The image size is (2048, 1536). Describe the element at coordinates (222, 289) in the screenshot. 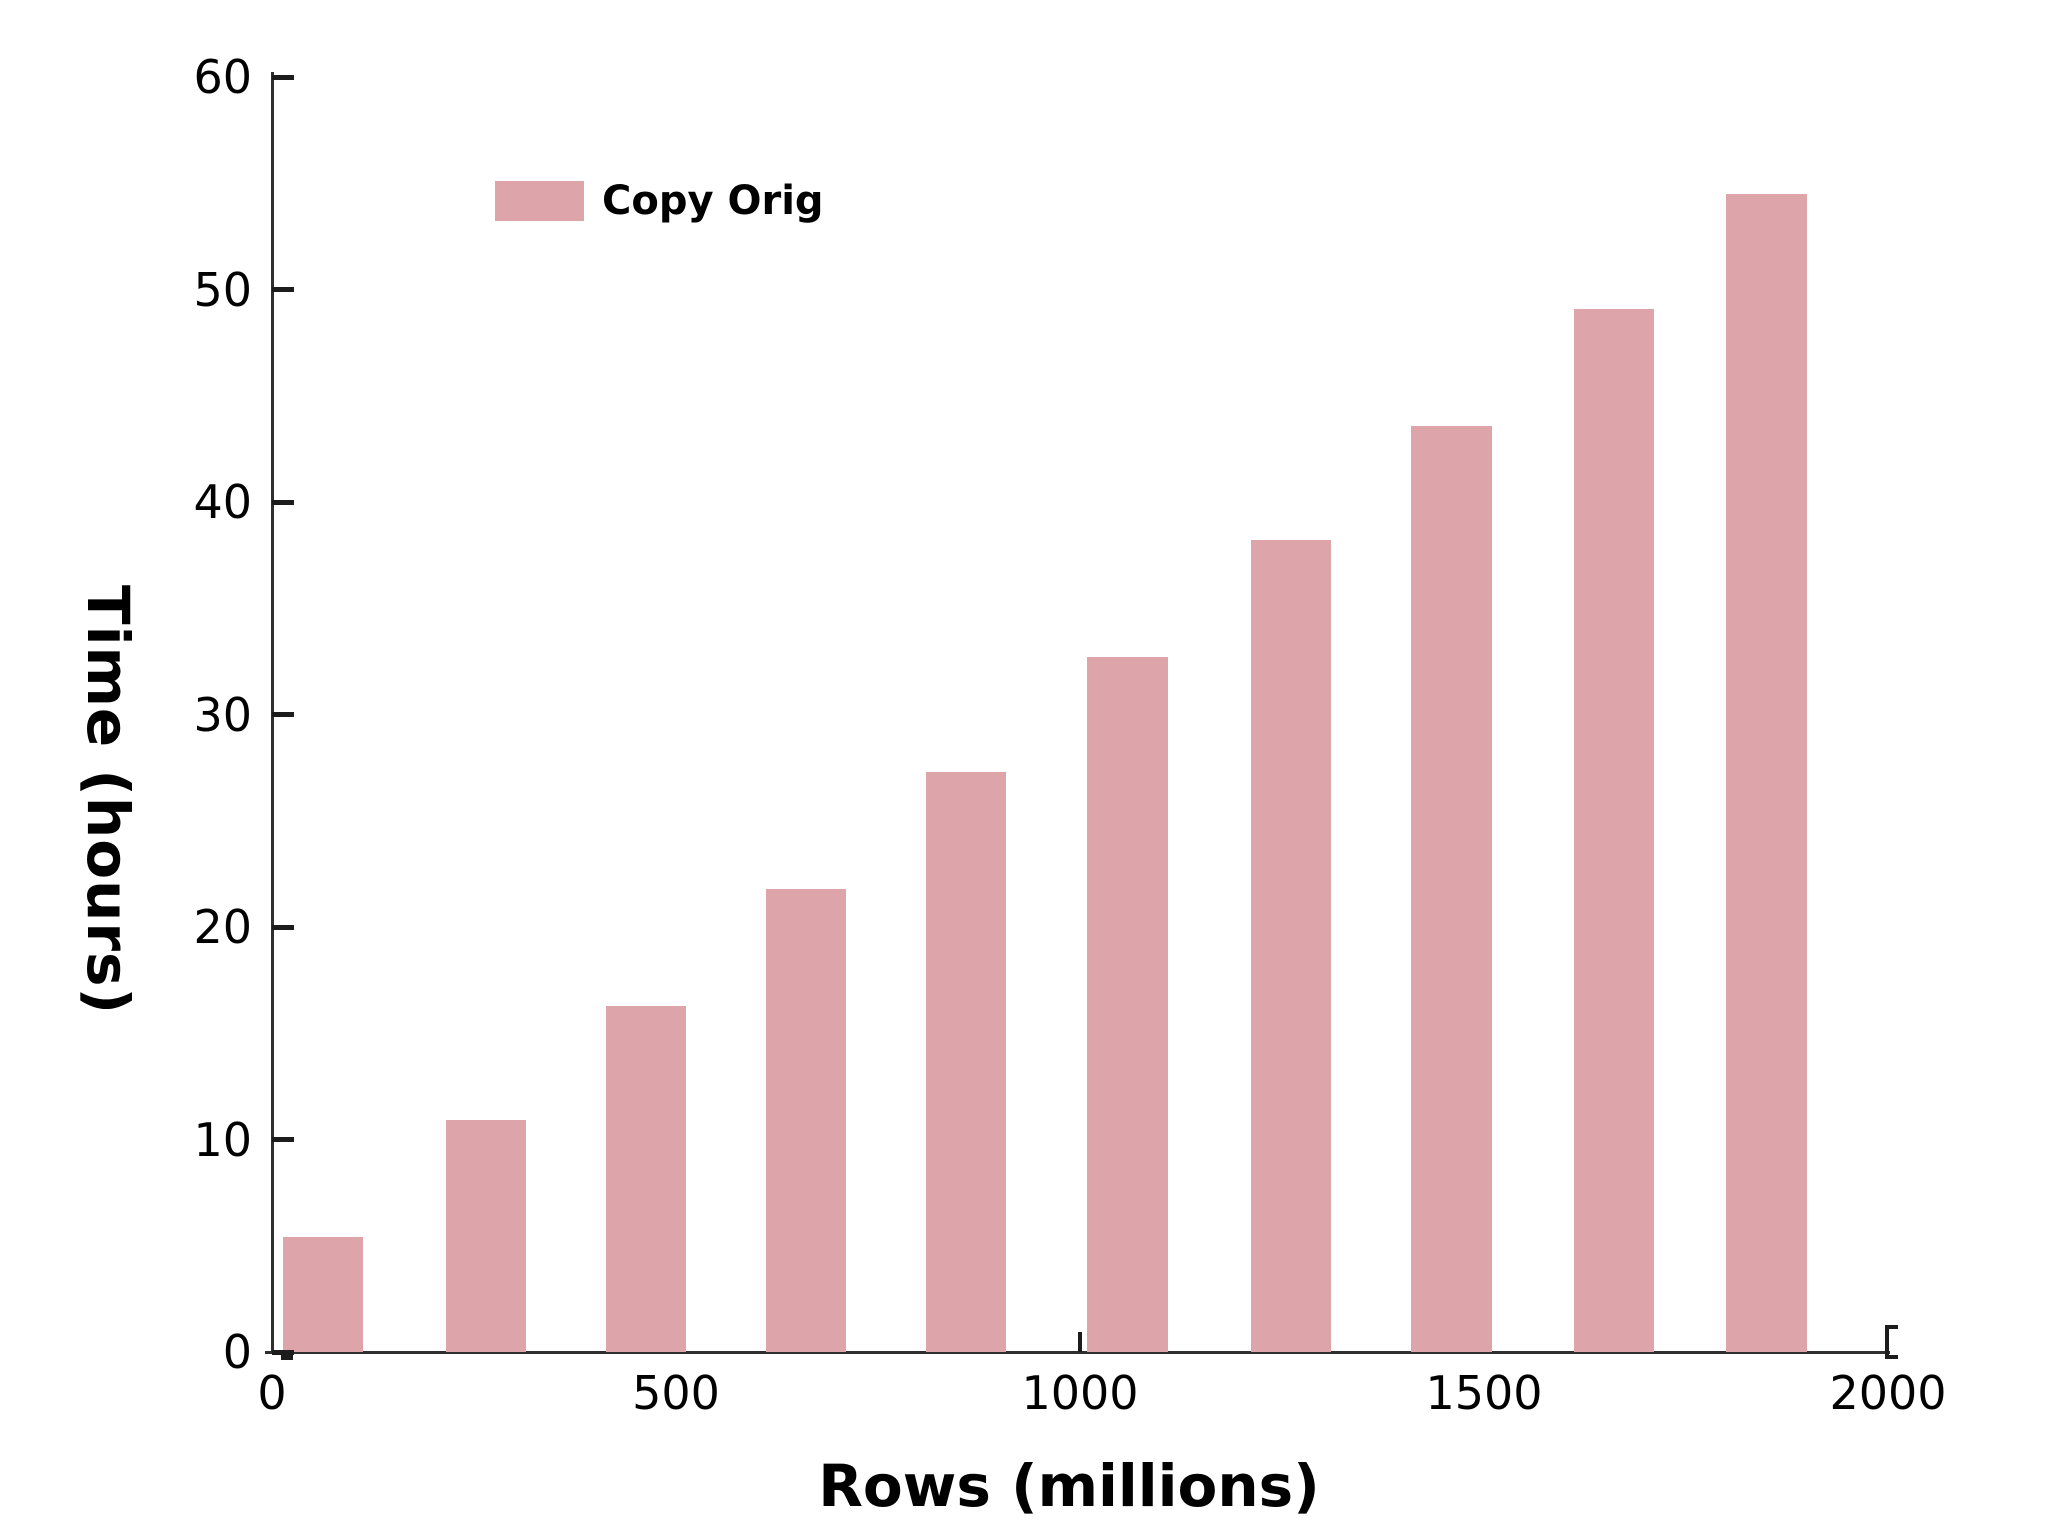

I see `y-tick-label-50: 50` at that location.